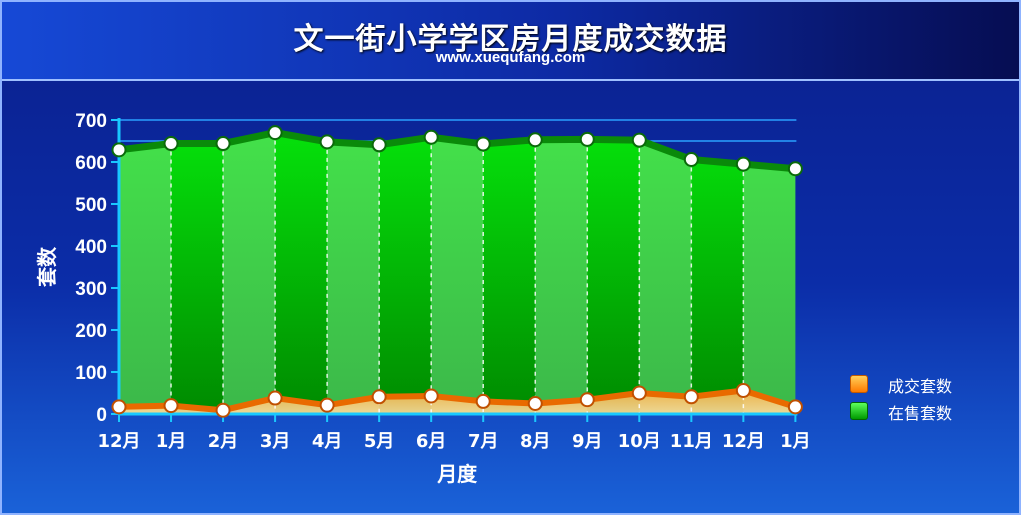 This screenshot has height=515, width=1021. Describe the element at coordinates (431, 441) in the screenshot. I see `x-tick-label: 6月` at that location.